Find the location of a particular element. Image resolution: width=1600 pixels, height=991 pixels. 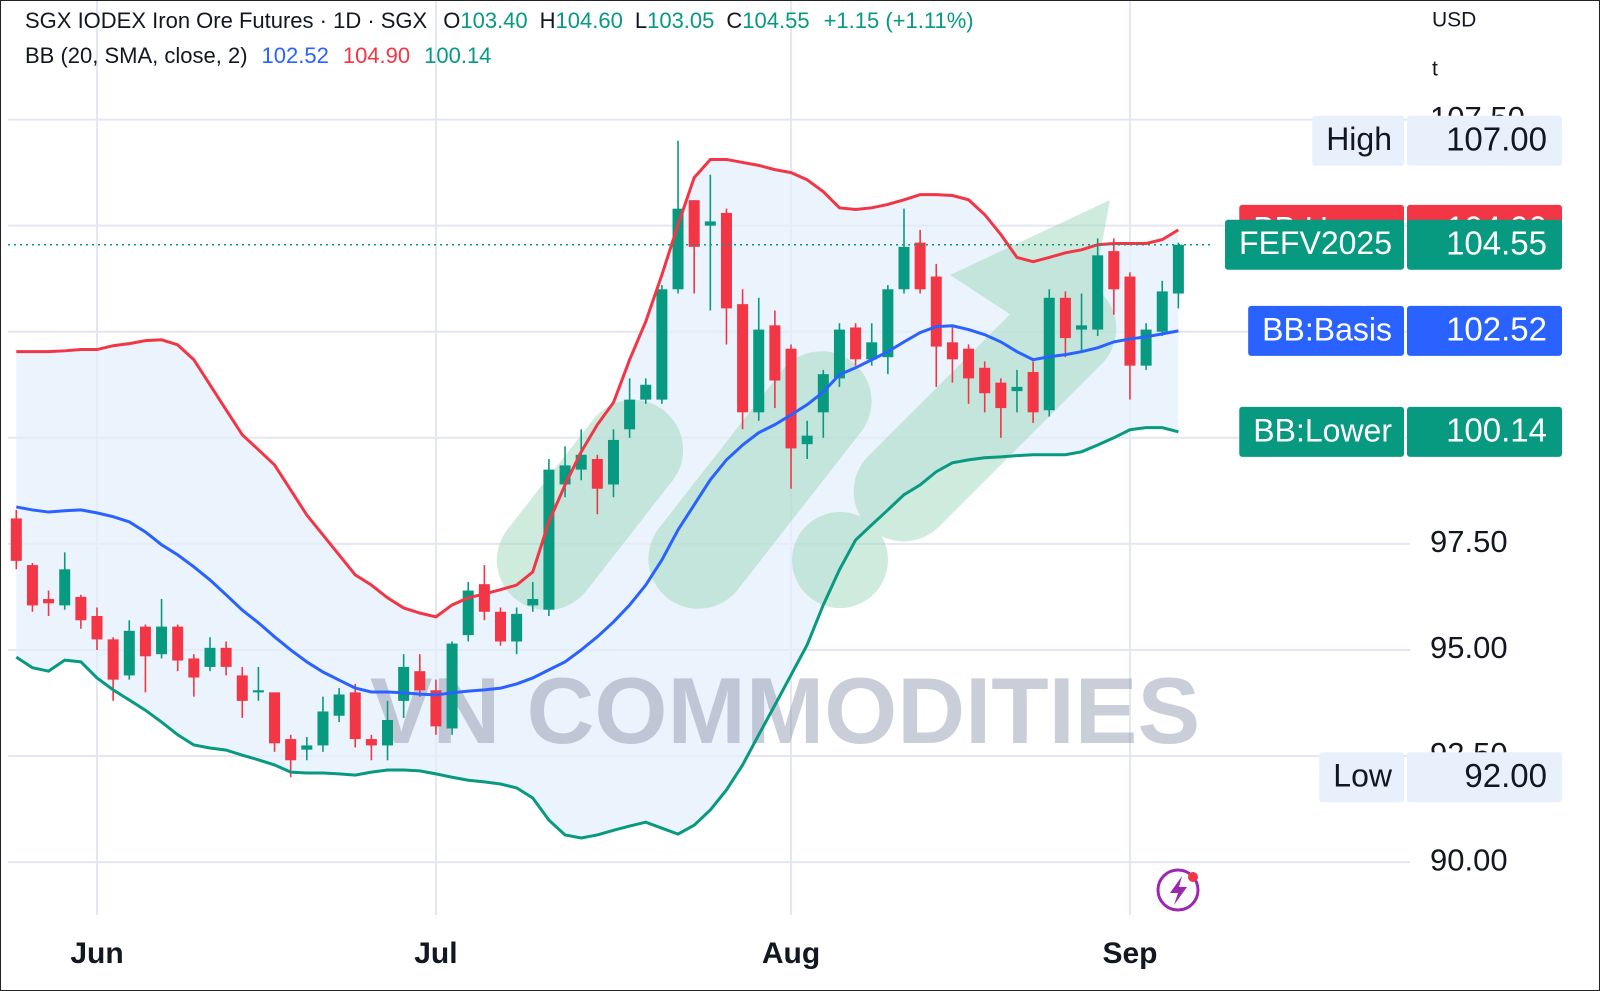

indicator-row: BB (20, SMA, close, 2) 102.52 104.90 100.14 is located at coordinates (258, 55).